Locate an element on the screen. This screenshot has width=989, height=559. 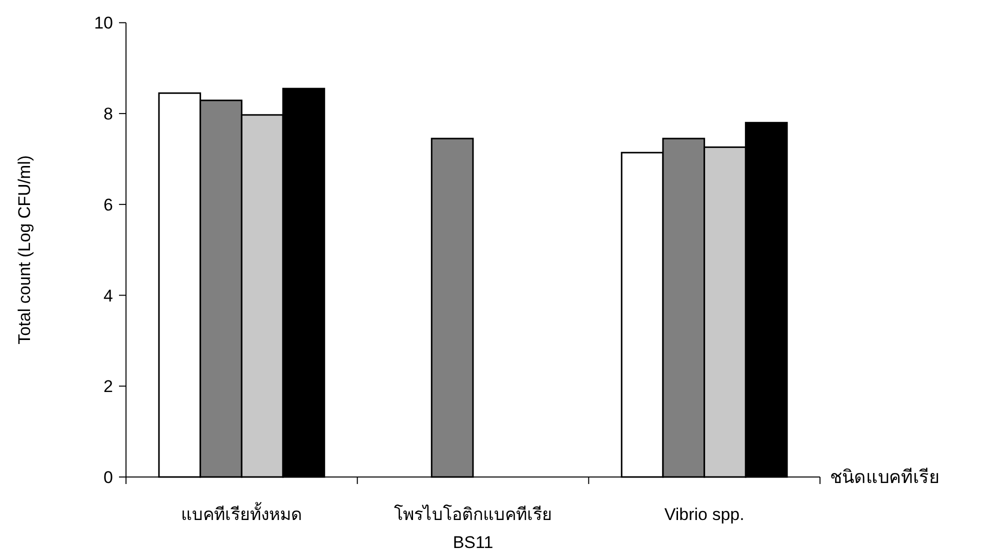
y-tick-label: 2 is located at coordinates (108, 386).